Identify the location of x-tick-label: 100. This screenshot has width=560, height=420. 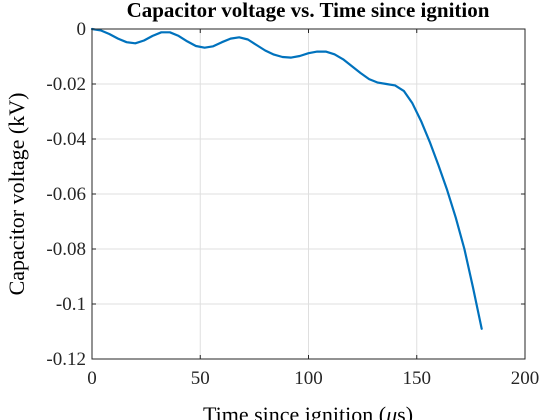
(308, 378).